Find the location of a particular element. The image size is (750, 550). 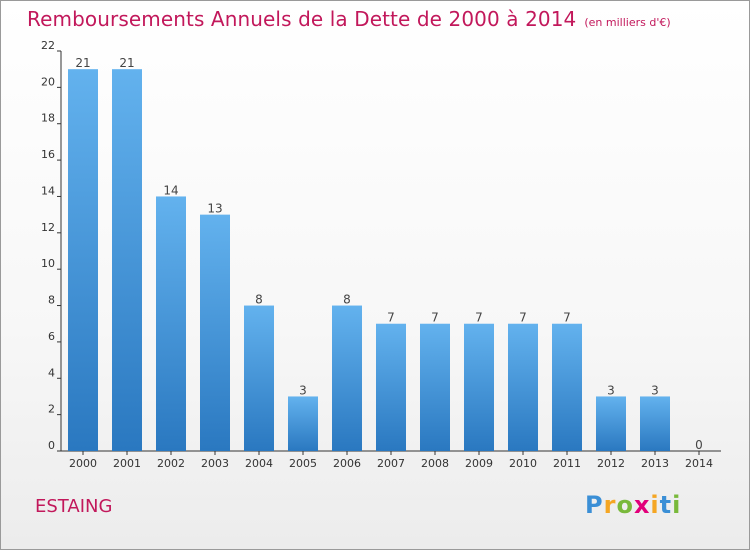

y-tick-label: 0 is located at coordinates (51, 445).